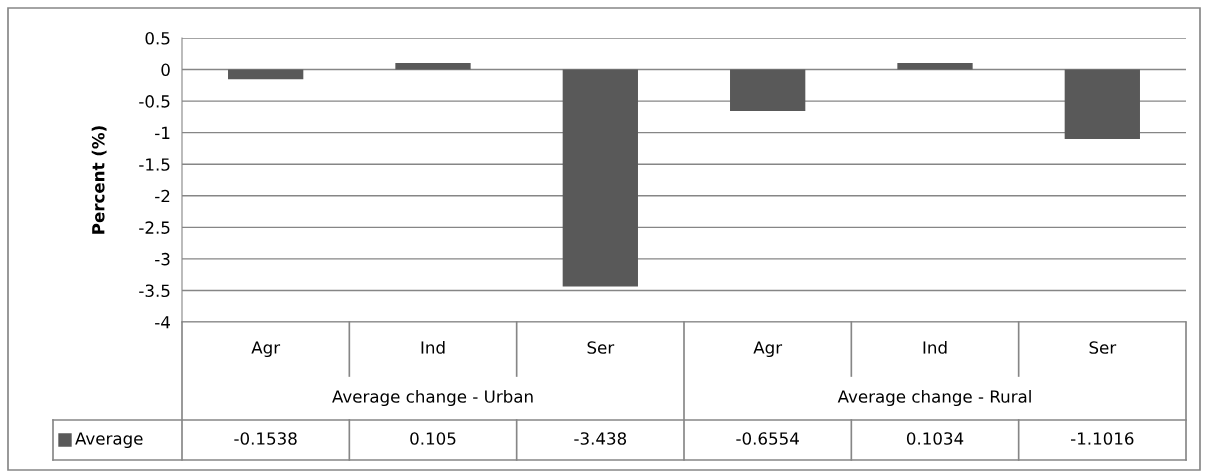 The image size is (1208, 472). Describe the element at coordinates (162, 132) in the screenshot. I see `y-tick-label: -1` at that location.